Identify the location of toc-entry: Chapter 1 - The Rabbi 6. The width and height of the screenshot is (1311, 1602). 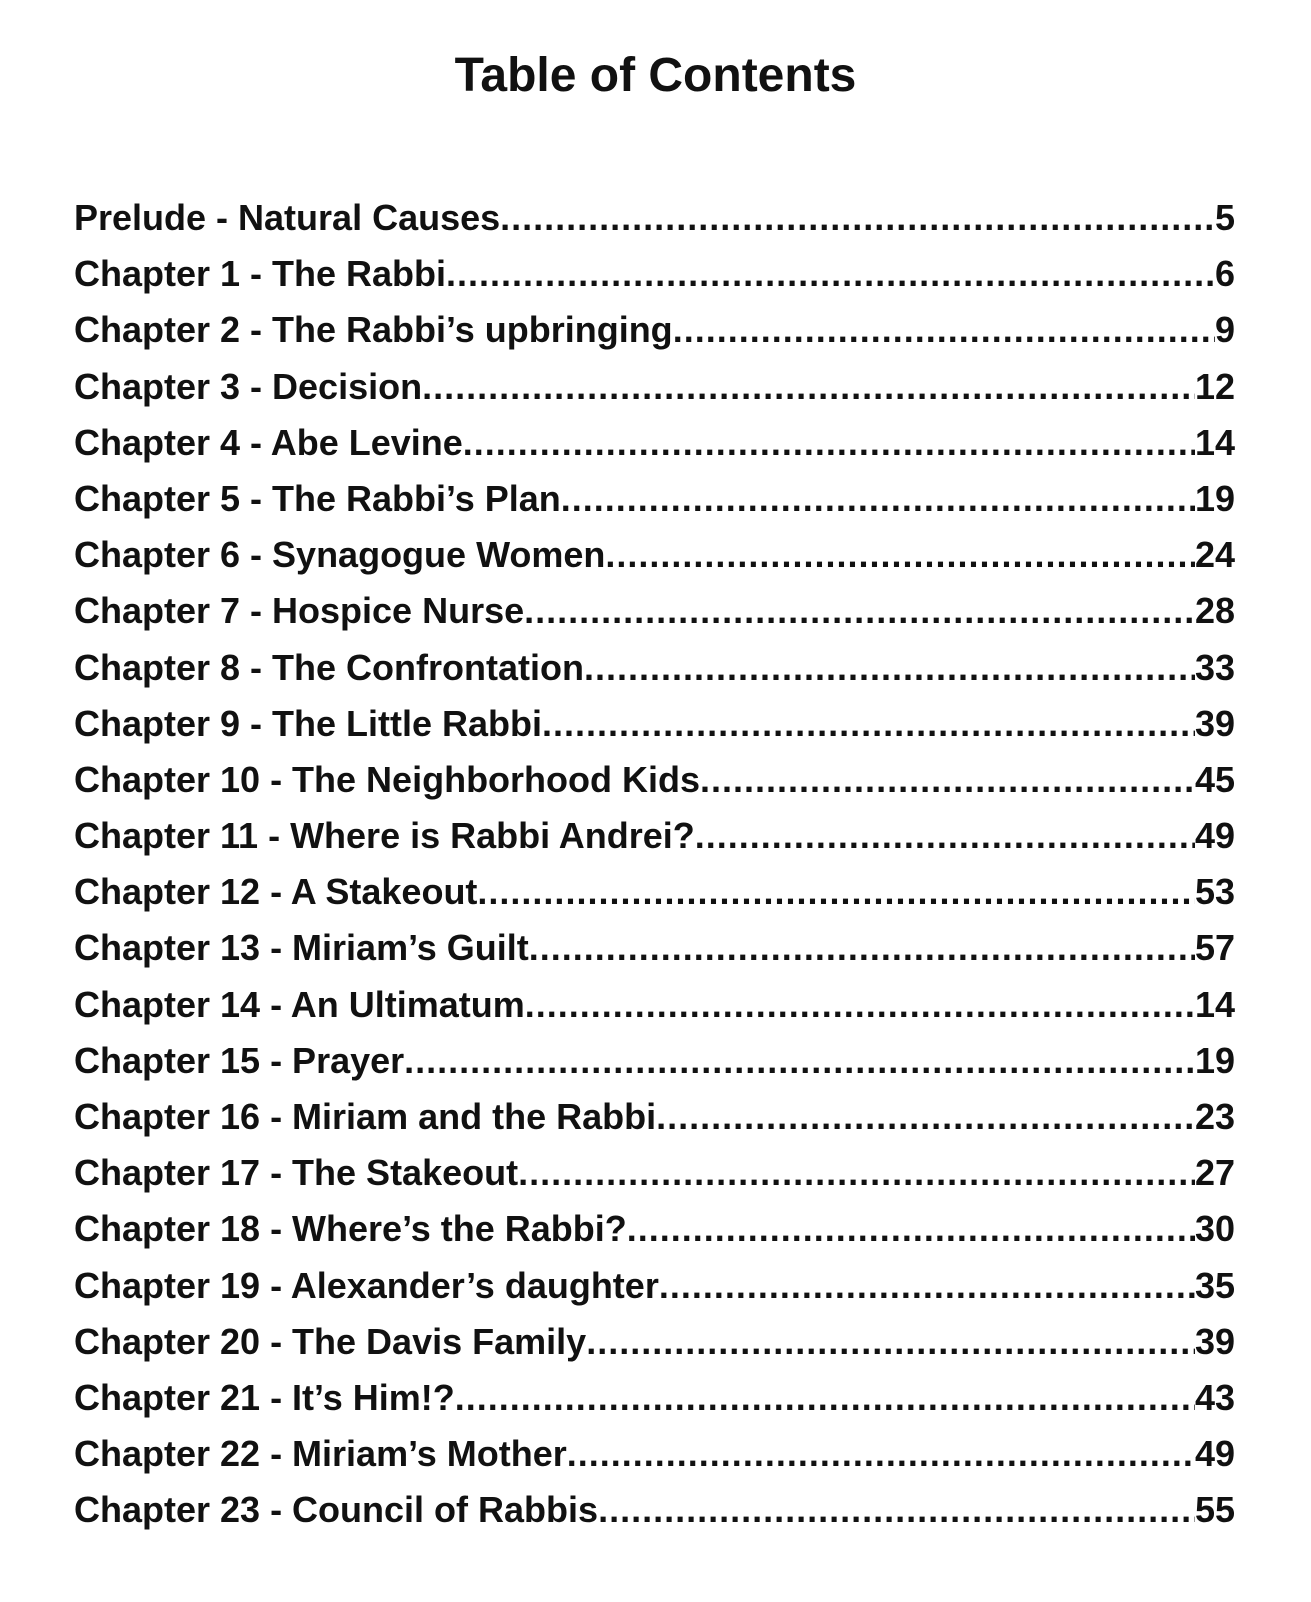
(654, 274).